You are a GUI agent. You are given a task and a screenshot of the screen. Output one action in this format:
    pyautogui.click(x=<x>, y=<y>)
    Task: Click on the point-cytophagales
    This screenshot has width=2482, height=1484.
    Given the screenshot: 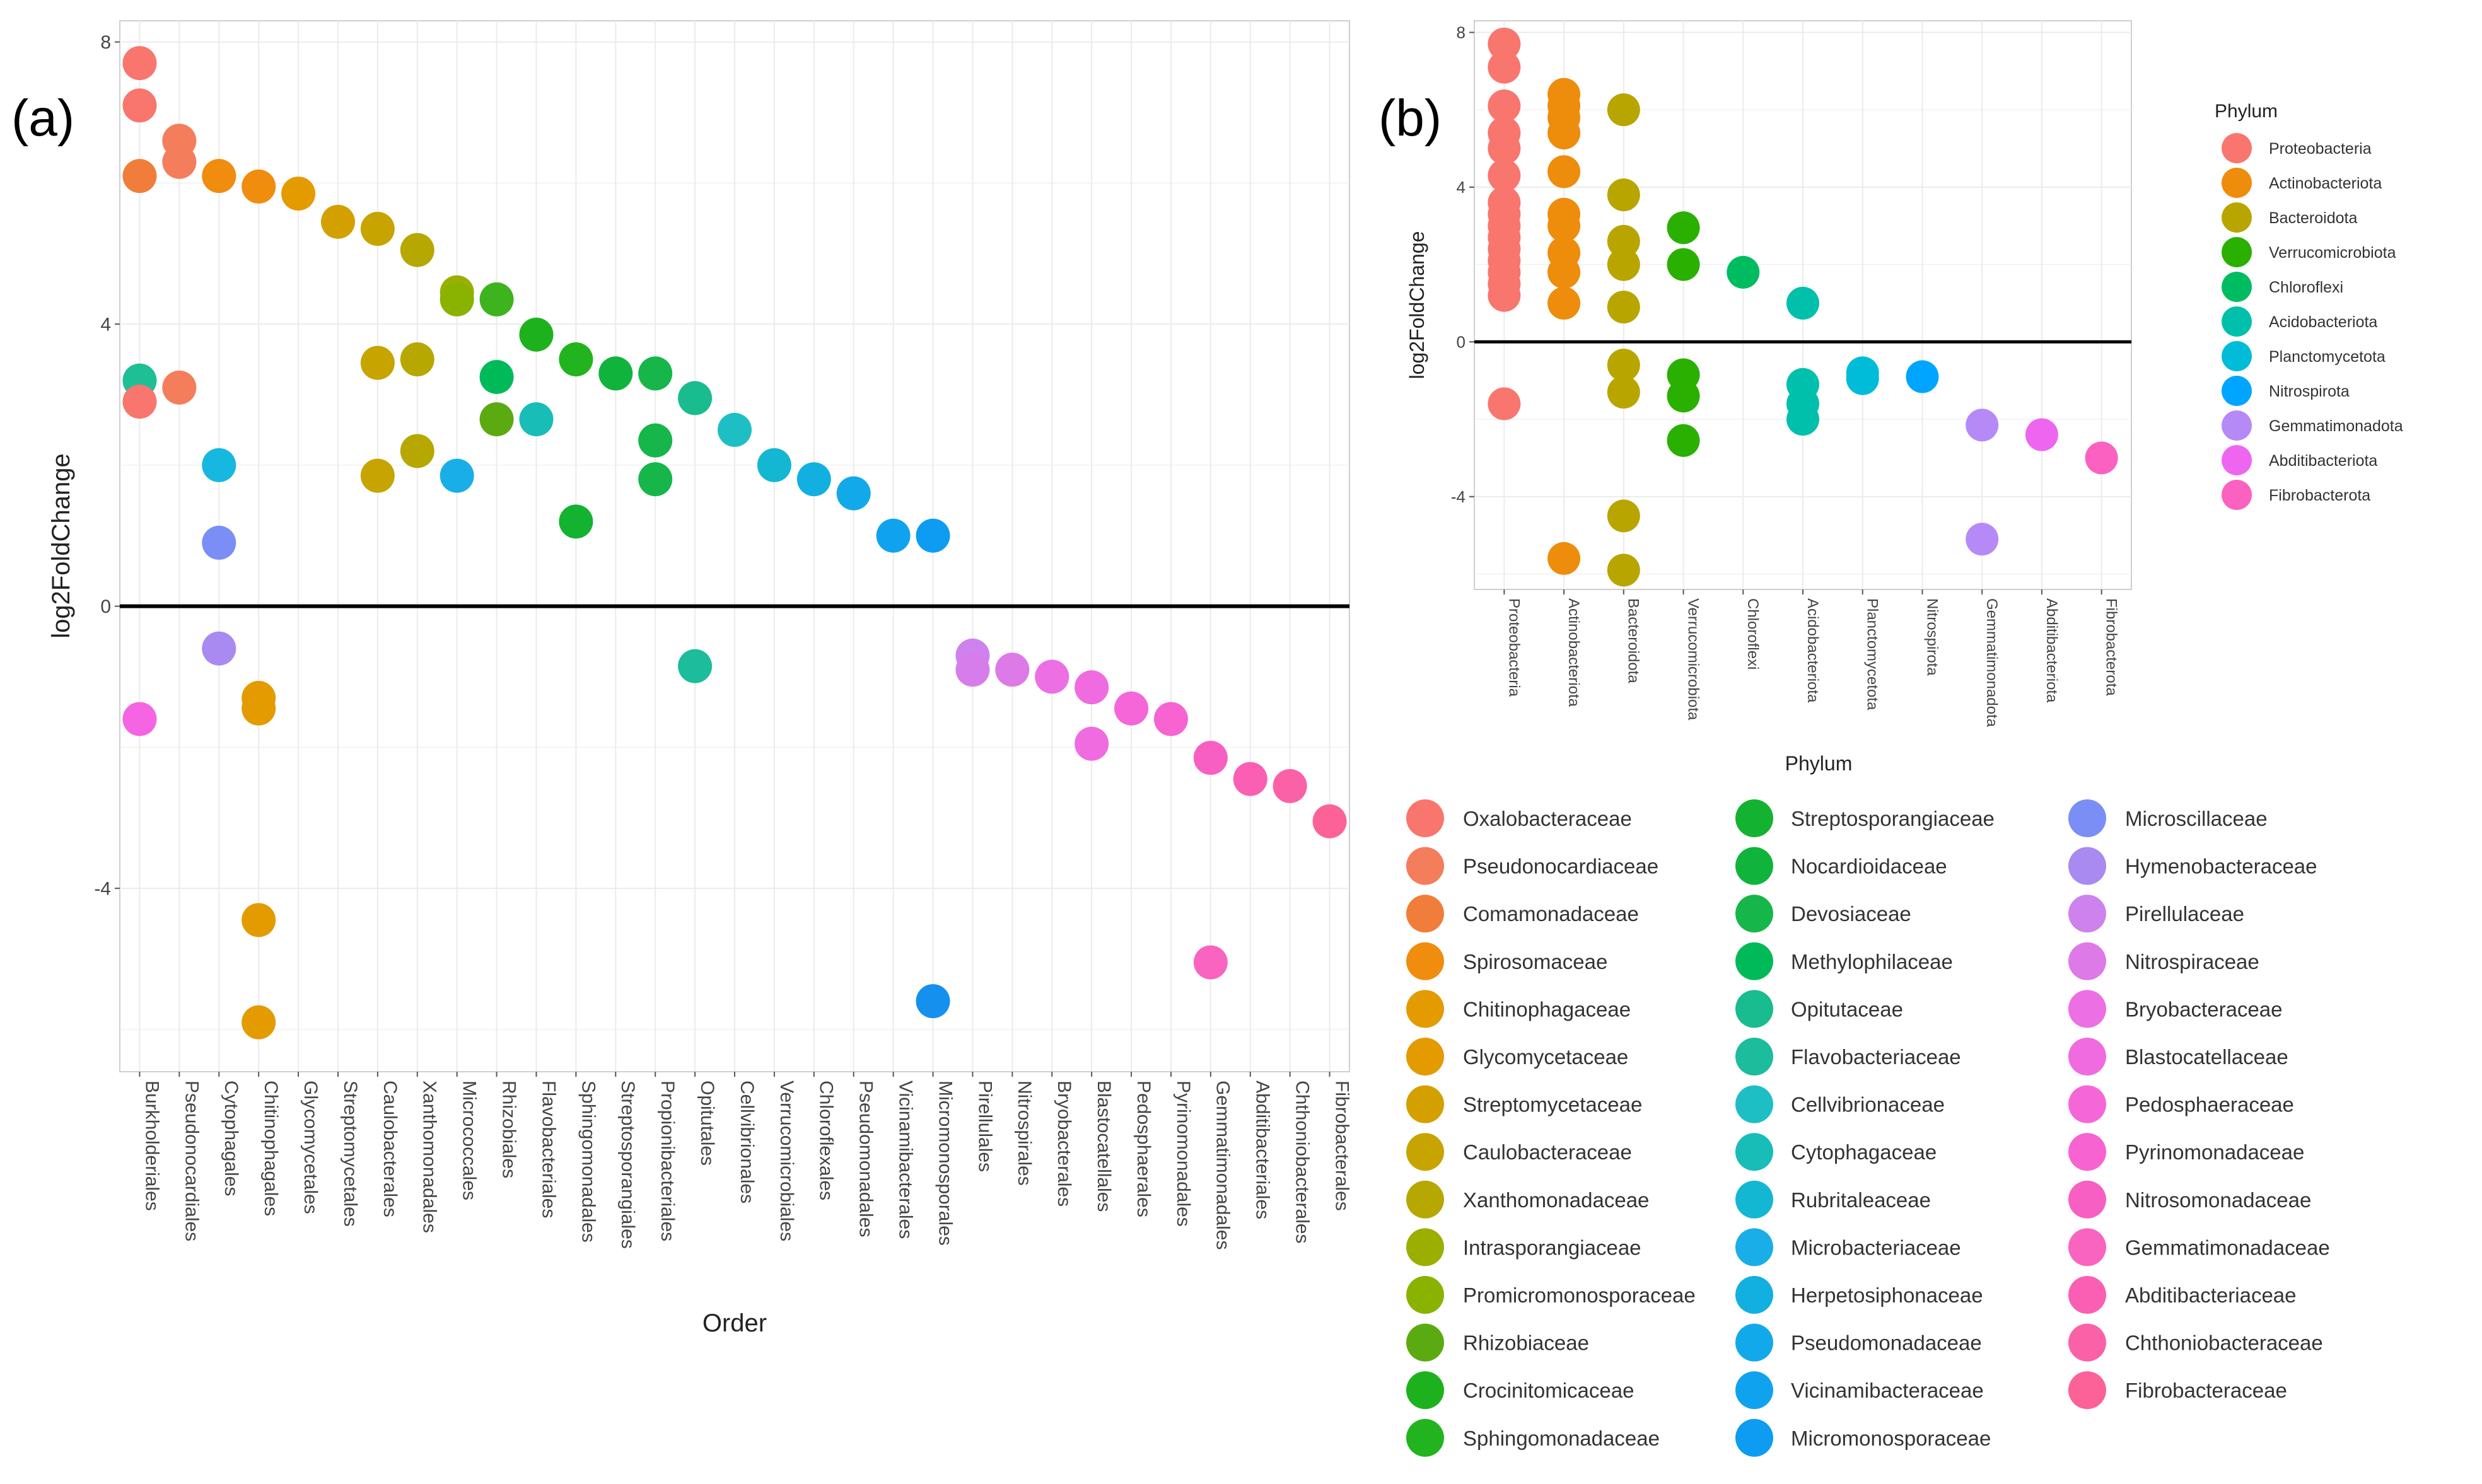 What is the action you would take?
    pyautogui.click(x=219, y=176)
    